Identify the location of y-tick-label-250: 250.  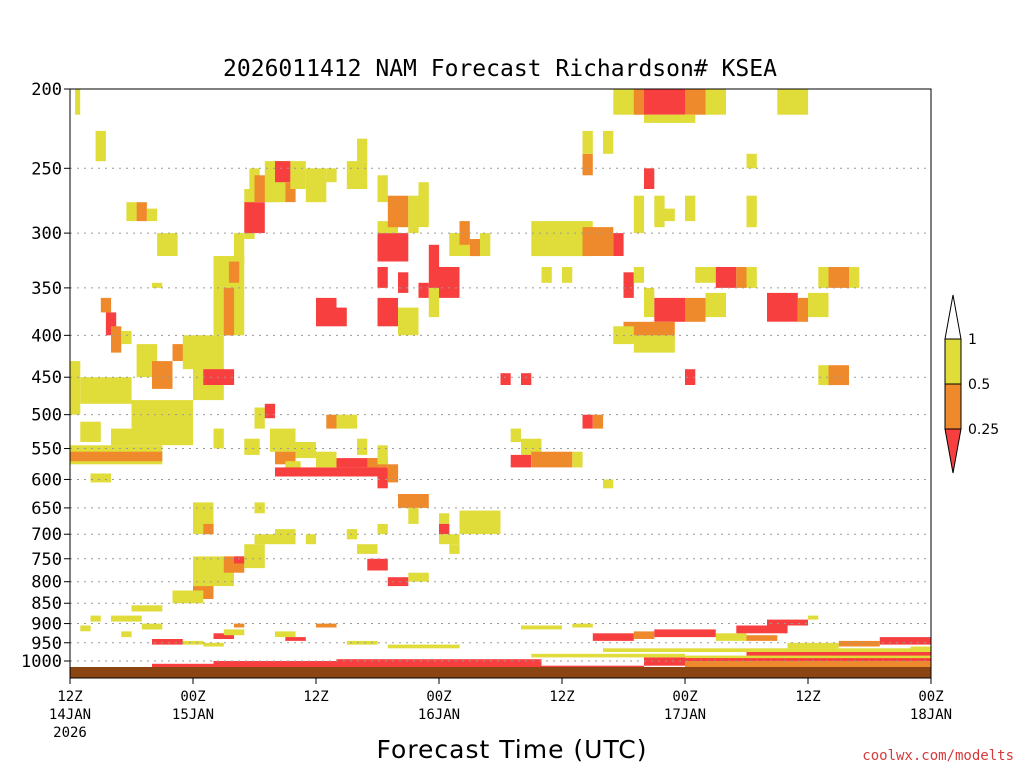
(46, 169).